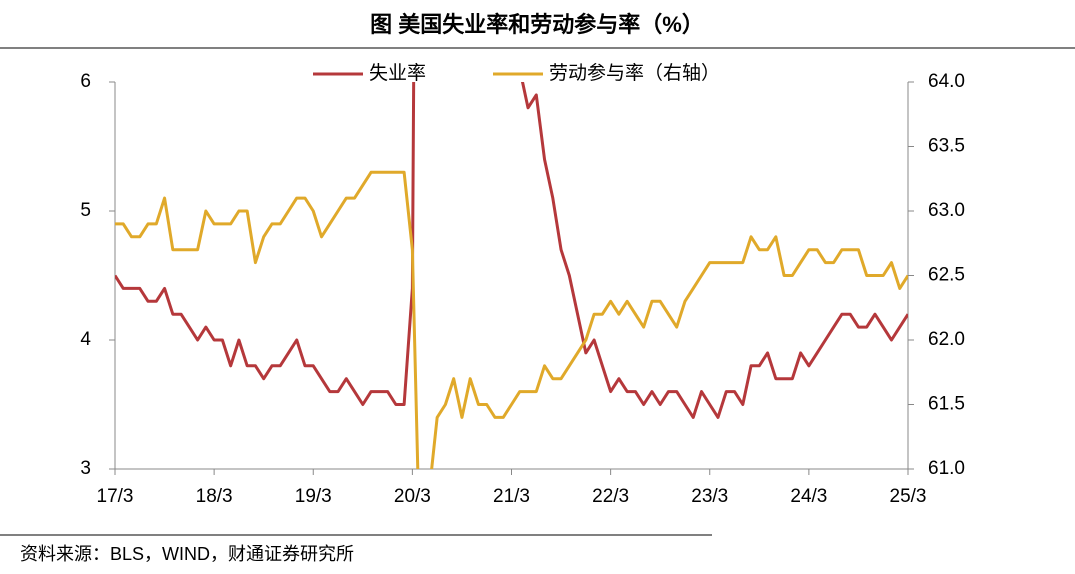  I want to click on y2-tick-label: 62.0, so click(946, 339).